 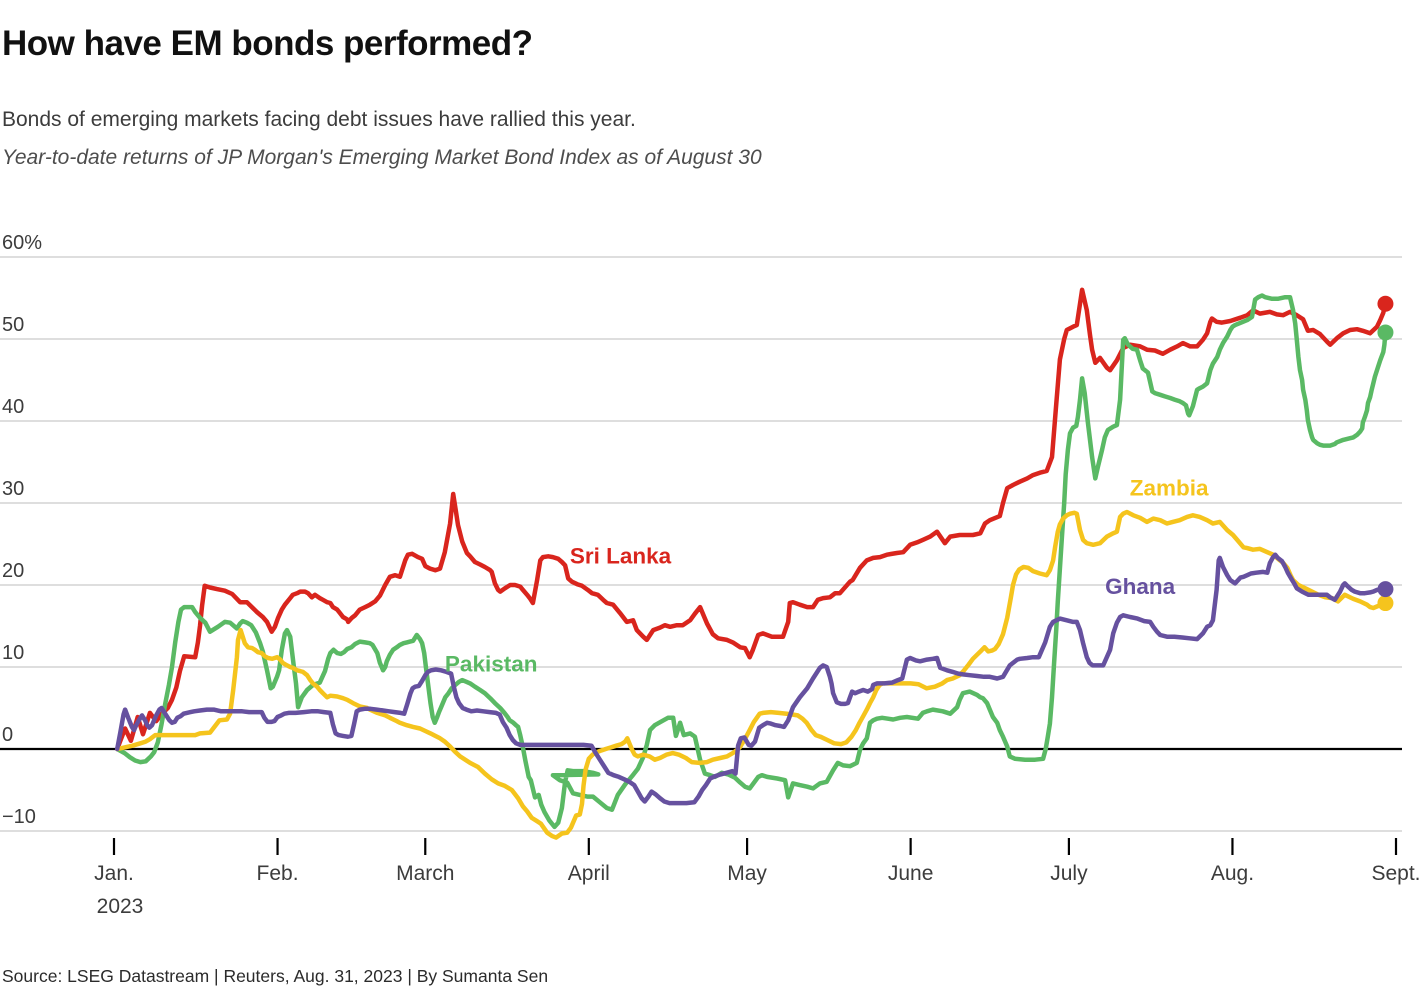 I want to click on y-axis-label: 30, so click(x=13, y=489).